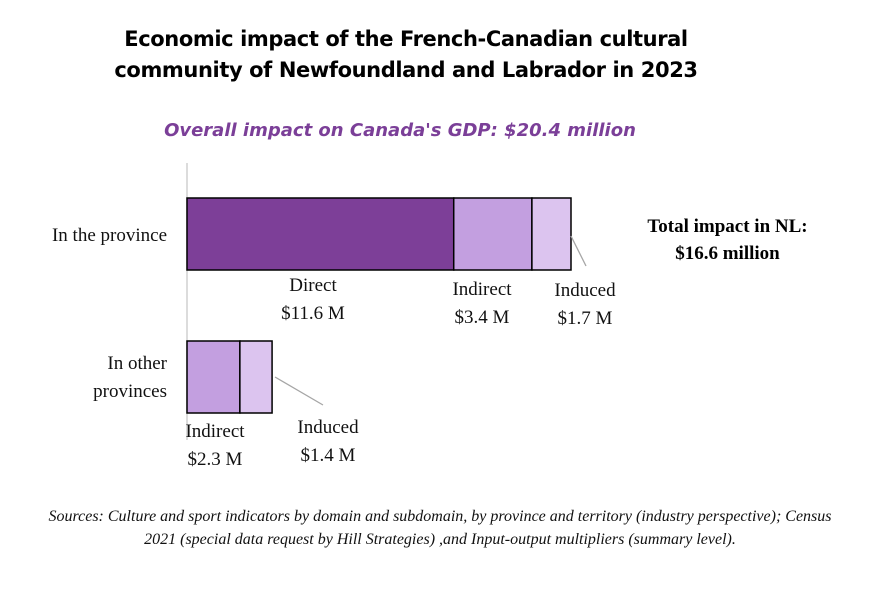  What do you see at coordinates (727, 253) in the screenshot?
I see `total-impact-value: $16.6 million` at bounding box center [727, 253].